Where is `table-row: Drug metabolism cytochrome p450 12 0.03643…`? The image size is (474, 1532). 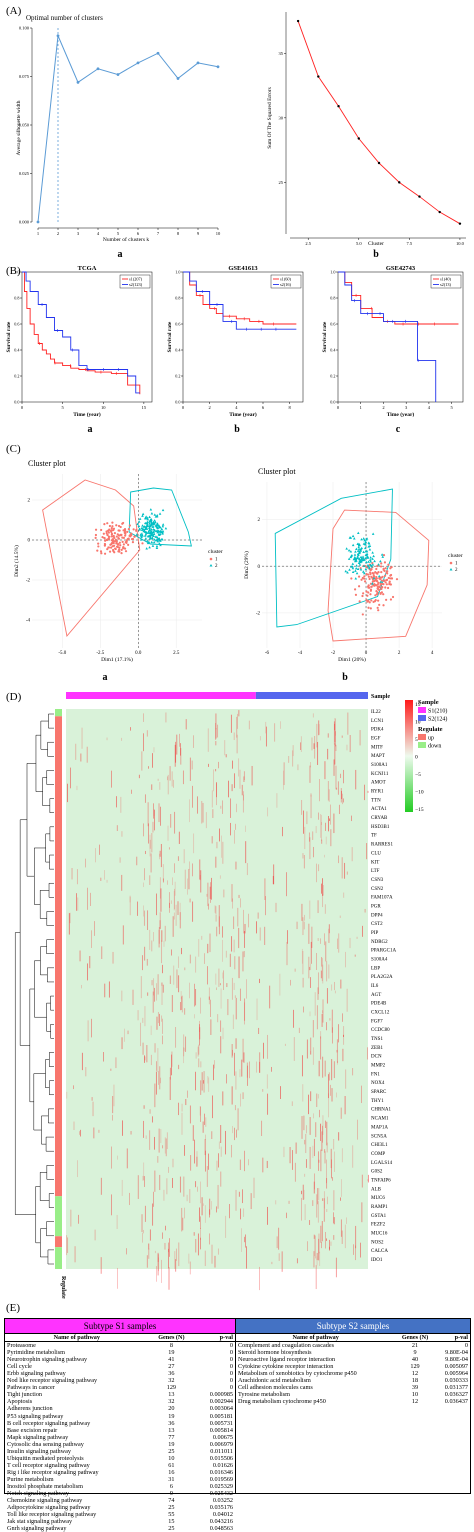 table-row: Drug metabolism cytochrome p450 12 0.03643… is located at coordinates (353, 1401).